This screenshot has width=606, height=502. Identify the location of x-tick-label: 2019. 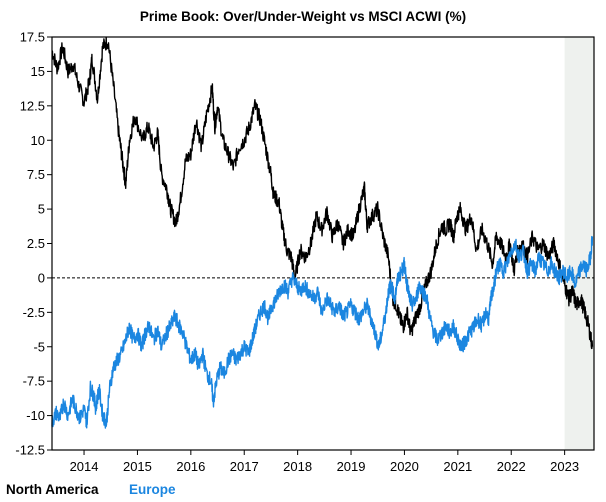
(351, 466).